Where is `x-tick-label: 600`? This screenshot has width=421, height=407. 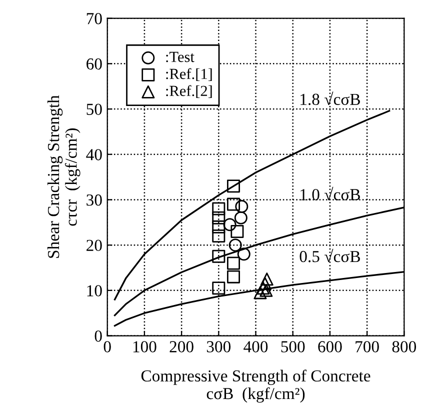
x-tick-label: 600 is located at coordinates (330, 346).